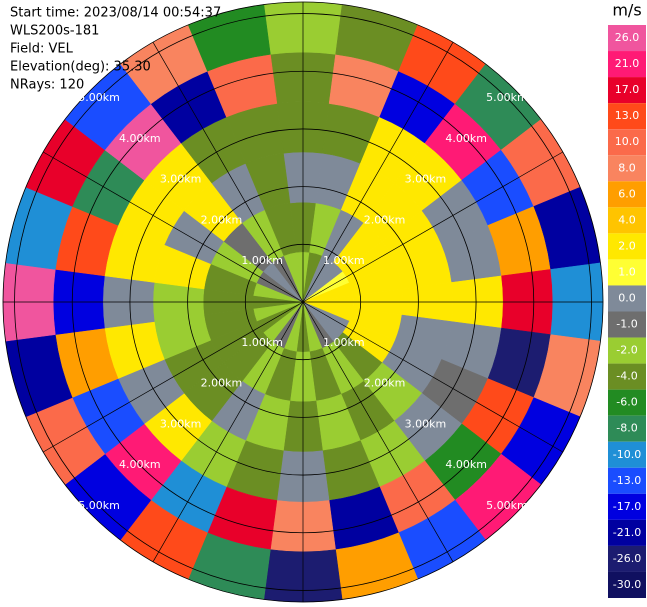 This screenshot has width=647, height=607. I want to click on colorbar-label: 26.0, so click(627, 37).